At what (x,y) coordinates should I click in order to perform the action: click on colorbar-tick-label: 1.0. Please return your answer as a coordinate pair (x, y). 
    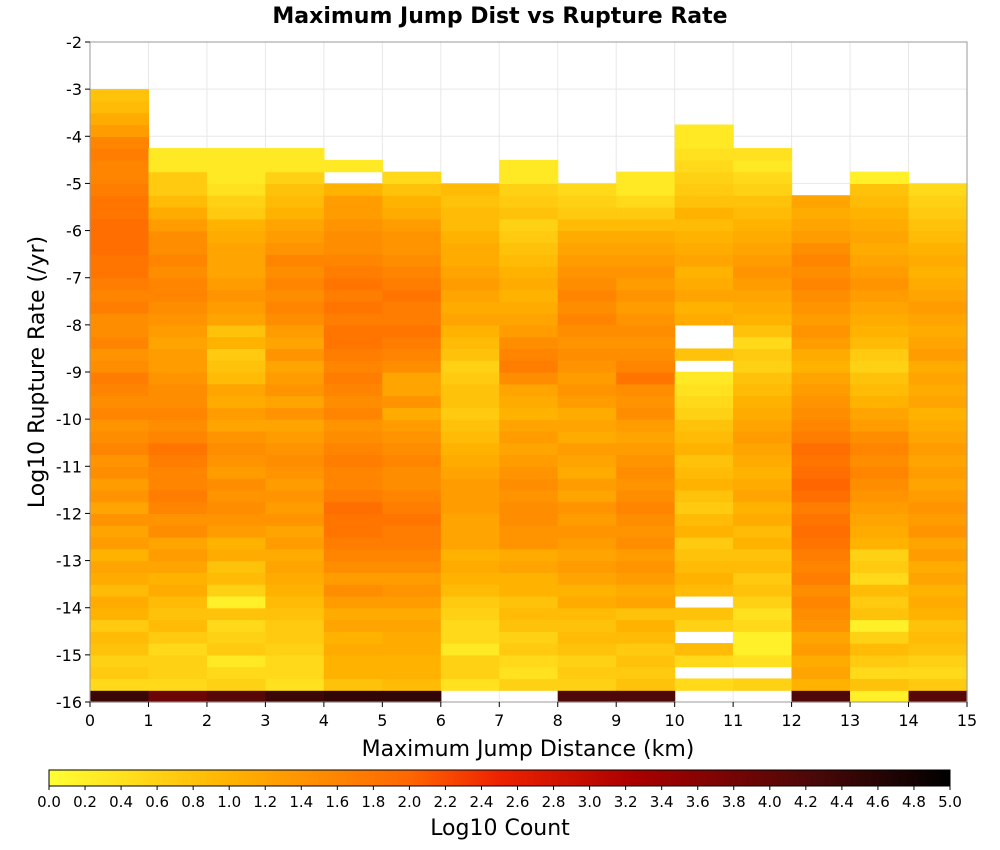
    Looking at the image, I should click on (229, 802).